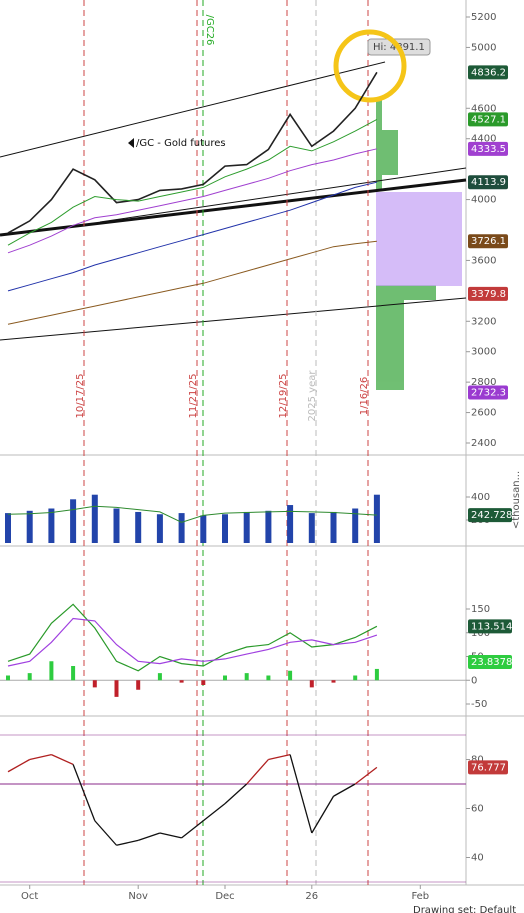 This screenshot has width=524, height=913. What do you see at coordinates (283, 396) in the screenshot?
I see `marker-label: 12/19/25` at bounding box center [283, 396].